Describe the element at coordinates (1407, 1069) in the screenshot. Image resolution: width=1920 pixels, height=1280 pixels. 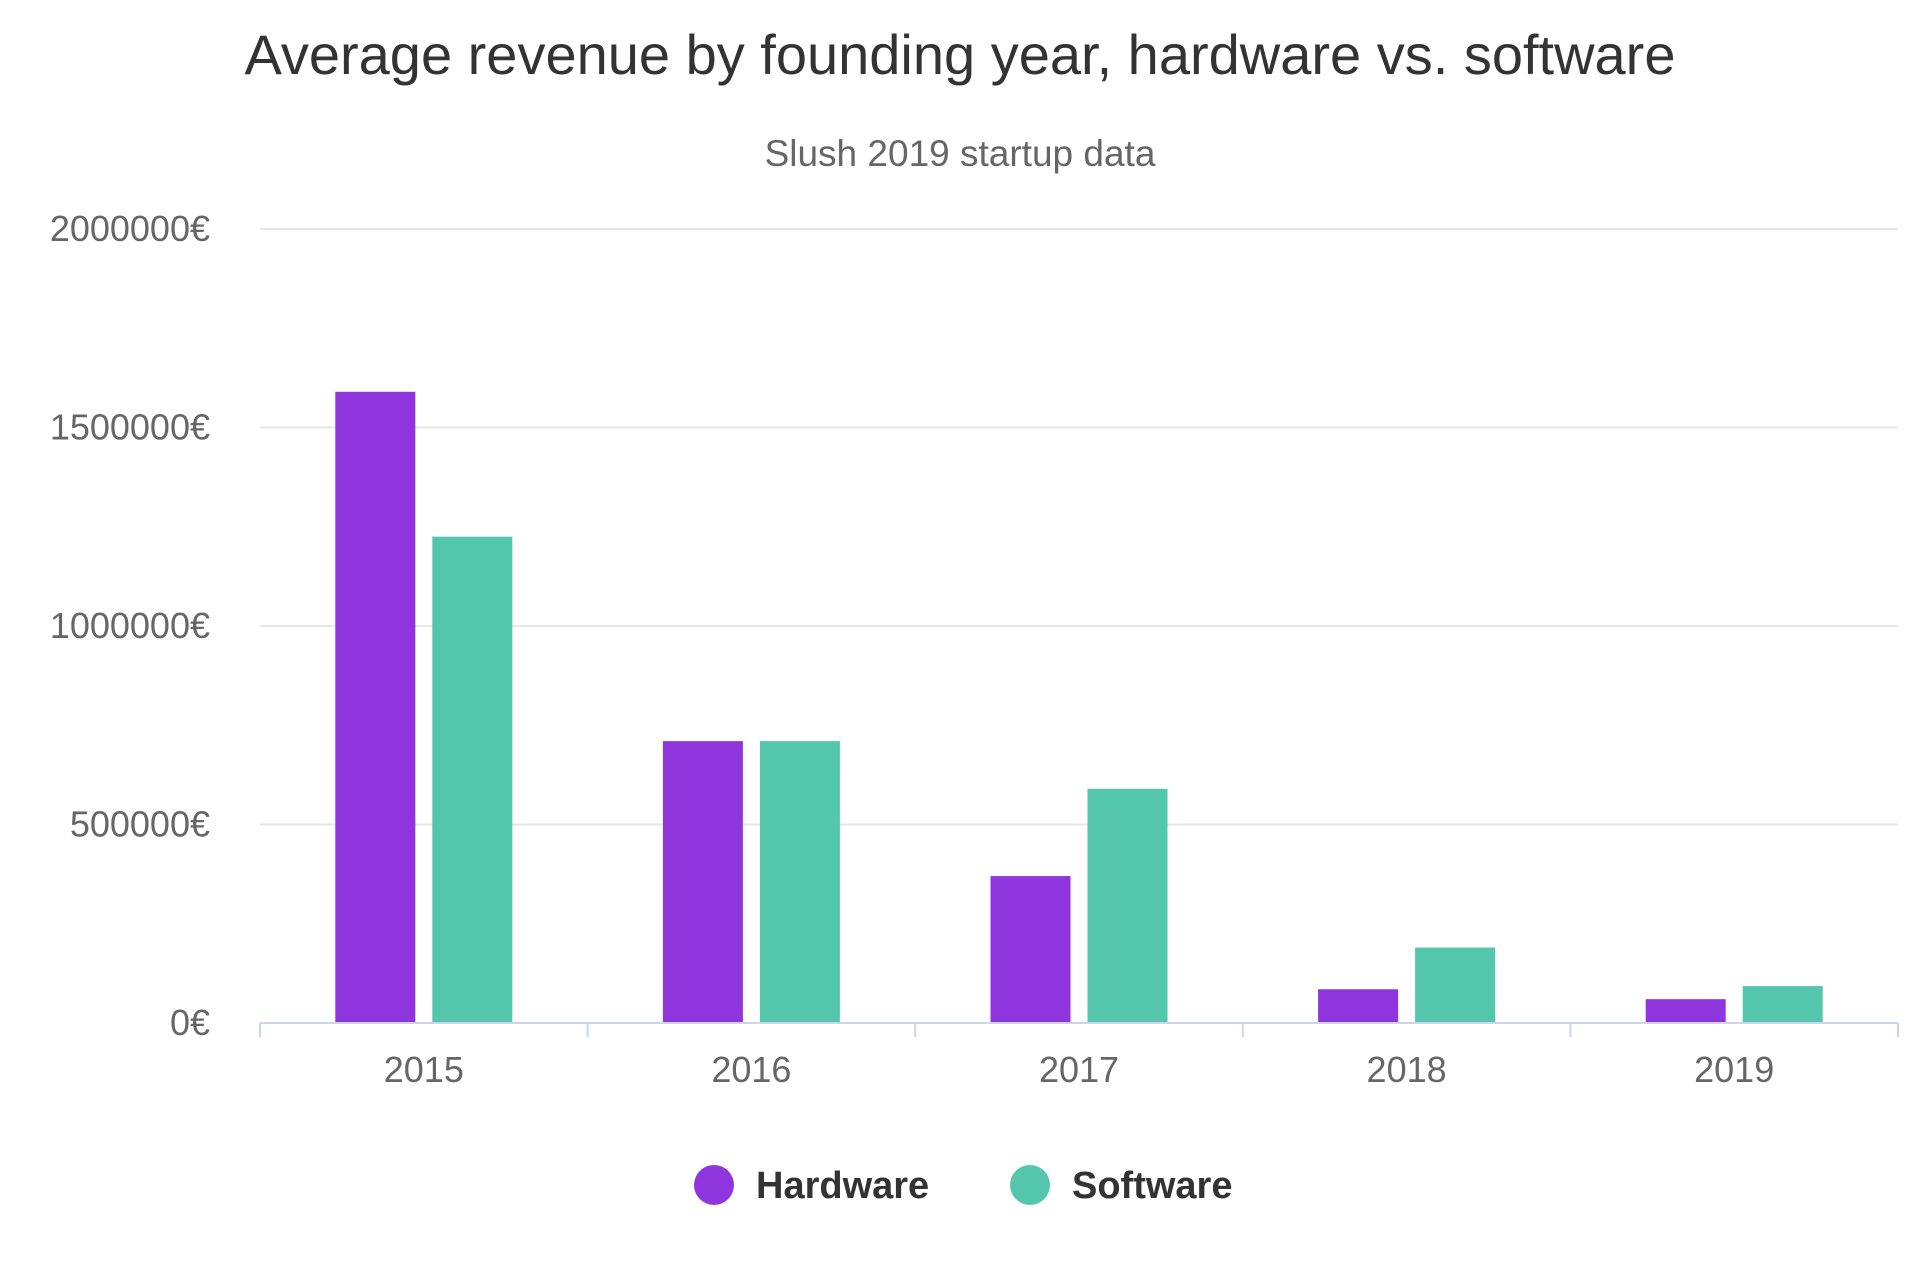
I see `x-tick-label: 2018` at that location.